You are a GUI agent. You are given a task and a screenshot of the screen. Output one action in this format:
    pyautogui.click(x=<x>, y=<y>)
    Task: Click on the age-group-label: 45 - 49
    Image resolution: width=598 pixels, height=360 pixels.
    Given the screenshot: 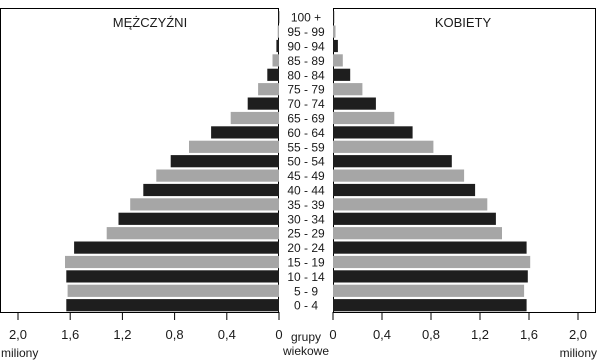 What is the action you would take?
    pyautogui.click(x=306, y=176)
    